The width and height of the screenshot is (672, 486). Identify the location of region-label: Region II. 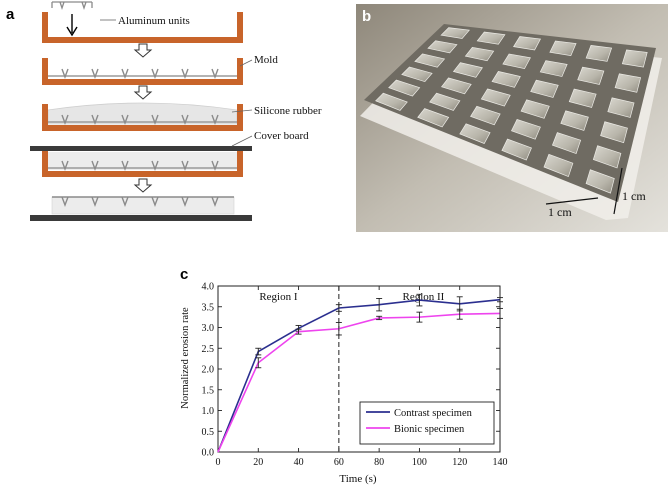
(423, 297).